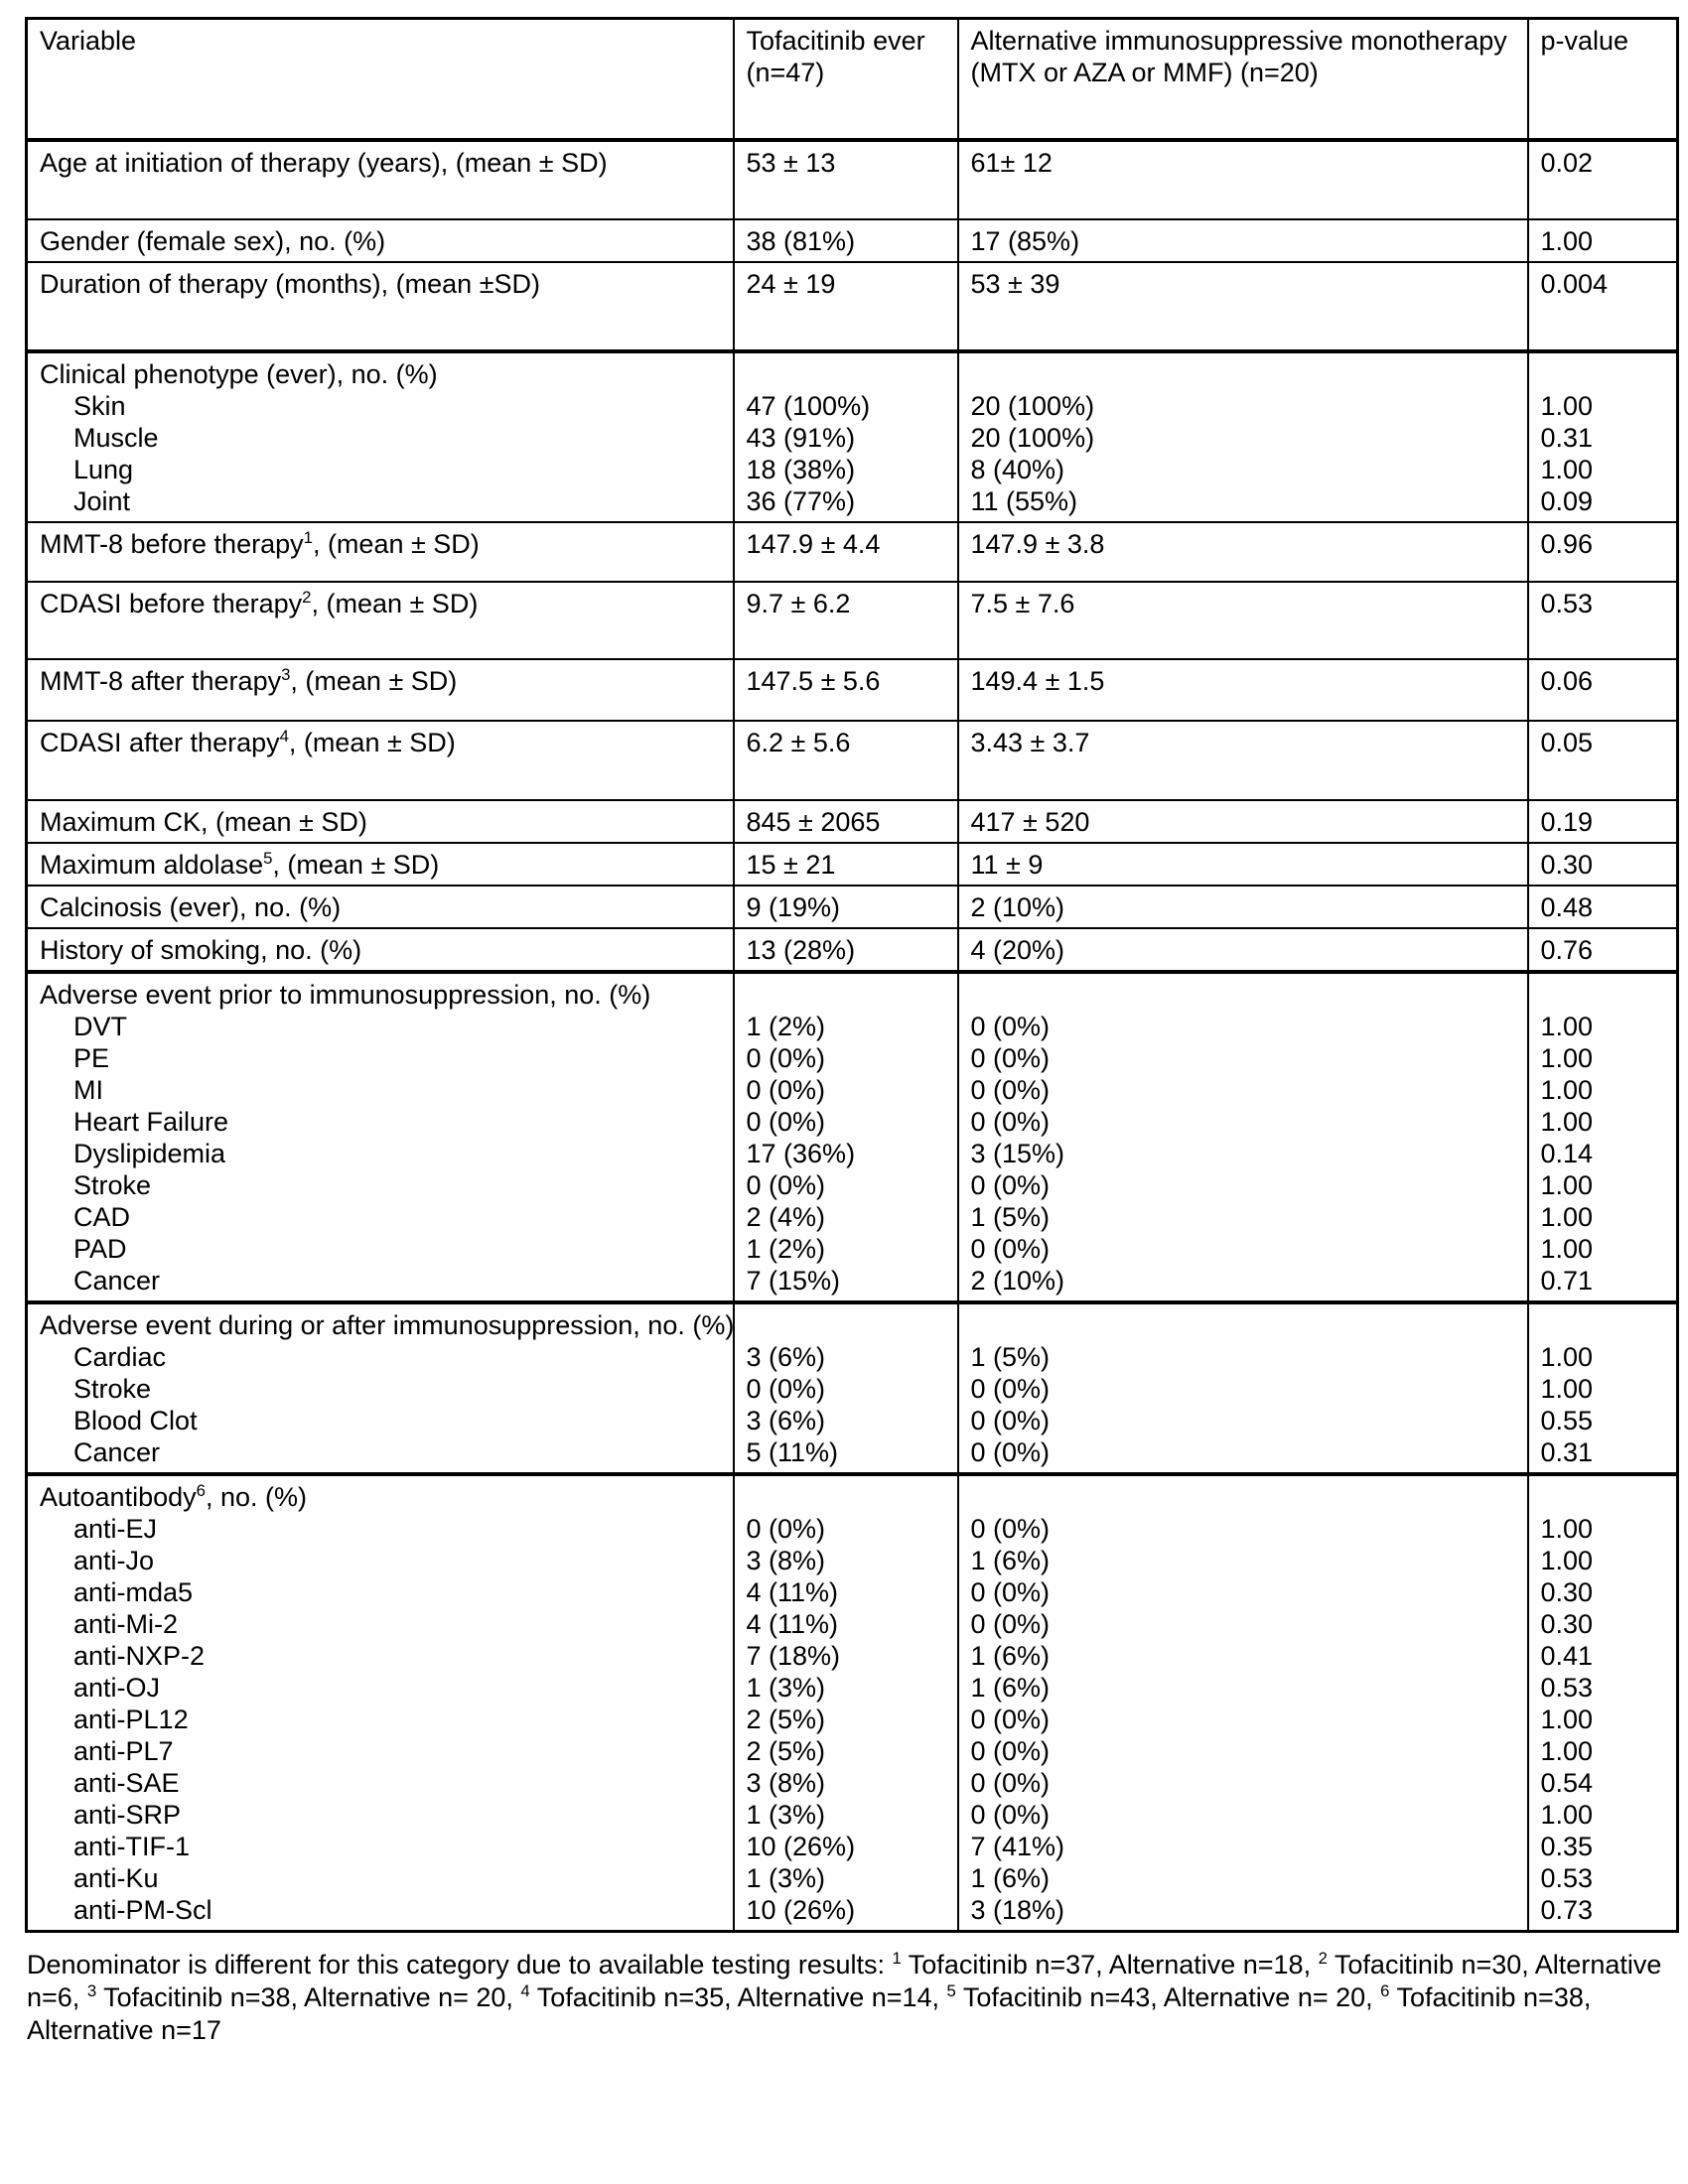 The image size is (1688, 2184). What do you see at coordinates (116, 437) in the screenshot?
I see `group-item-label: Muscle` at bounding box center [116, 437].